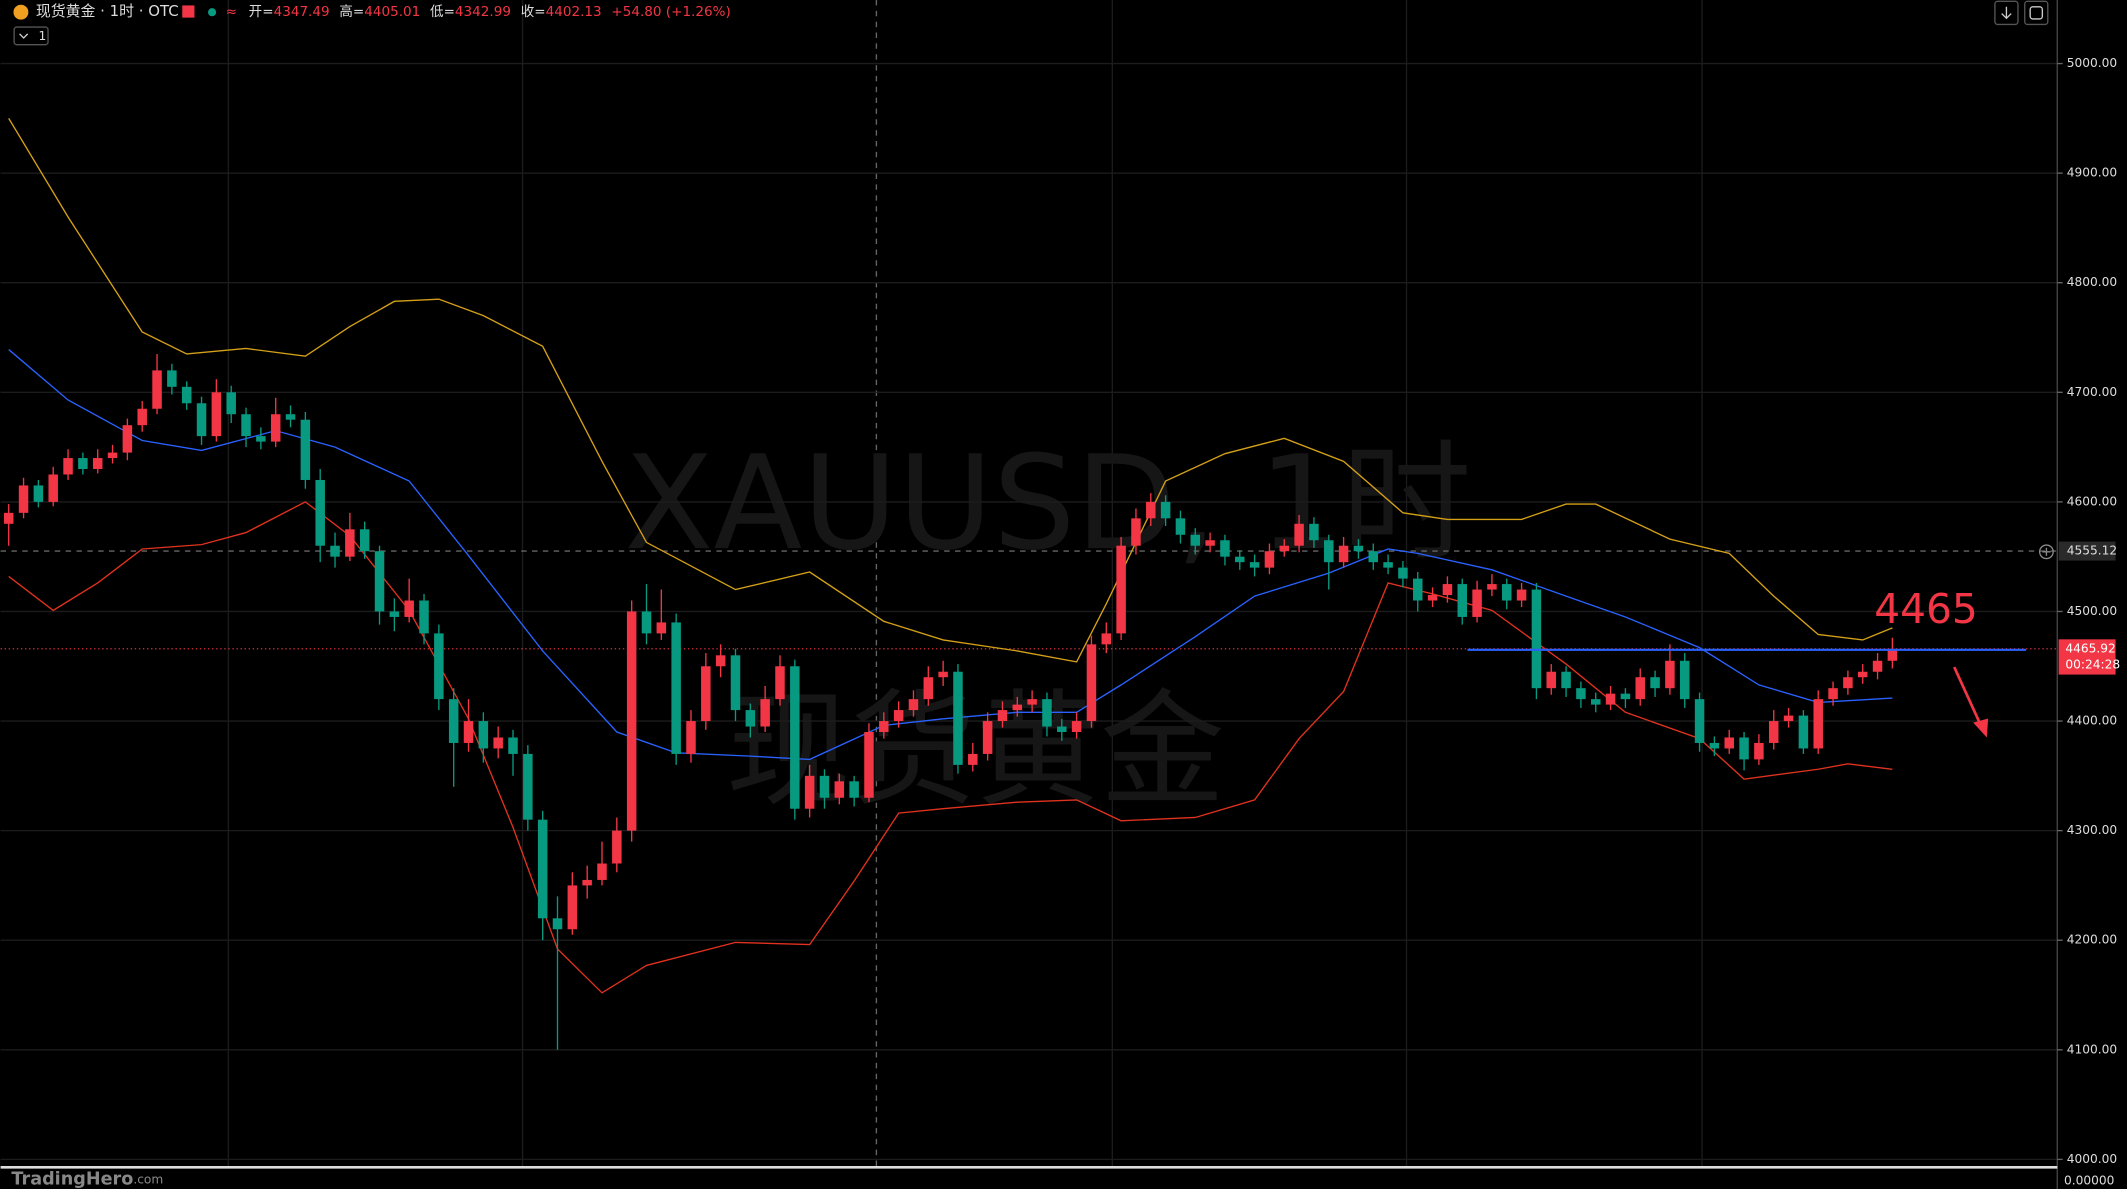 This screenshot has height=1189, width=2127. Describe the element at coordinates (2092, 665) in the screenshot. I see `countdown-label: 00:24:28` at that location.